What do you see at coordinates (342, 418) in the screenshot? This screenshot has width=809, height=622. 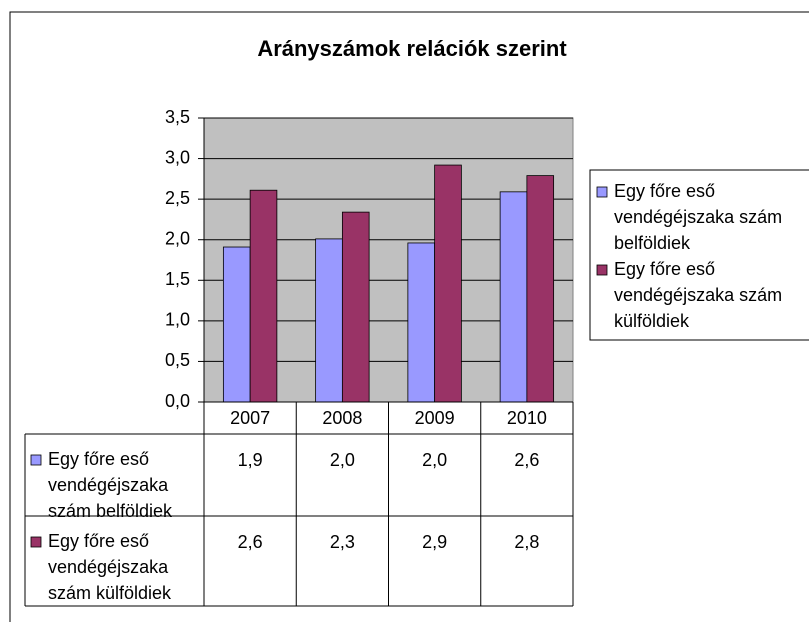 I see `x-tick-label: 2008` at bounding box center [342, 418].